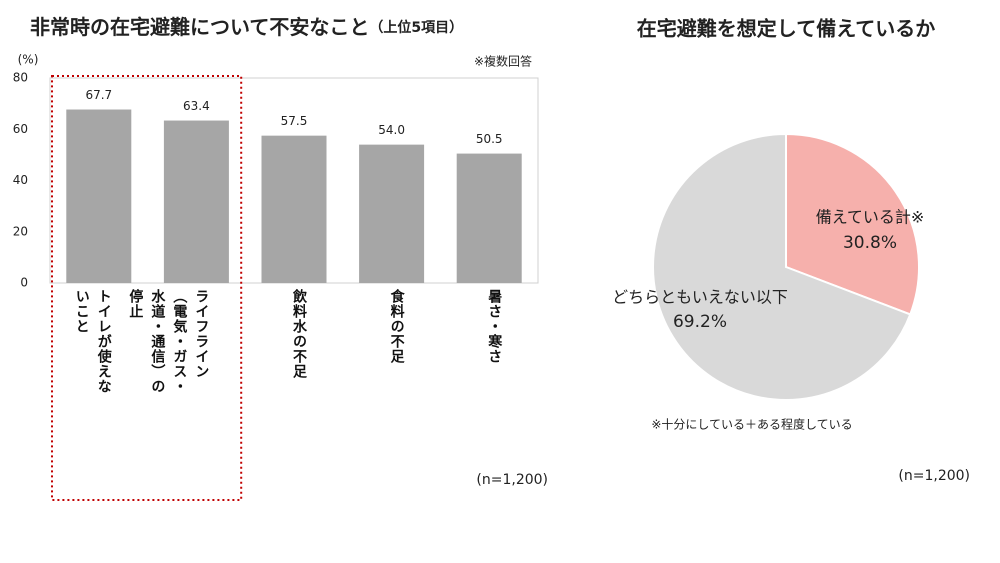 Image resolution: width=1000 pixels, height=563 pixels. What do you see at coordinates (147, 288) in the screenshot?
I see `highlight-box` at bounding box center [147, 288].